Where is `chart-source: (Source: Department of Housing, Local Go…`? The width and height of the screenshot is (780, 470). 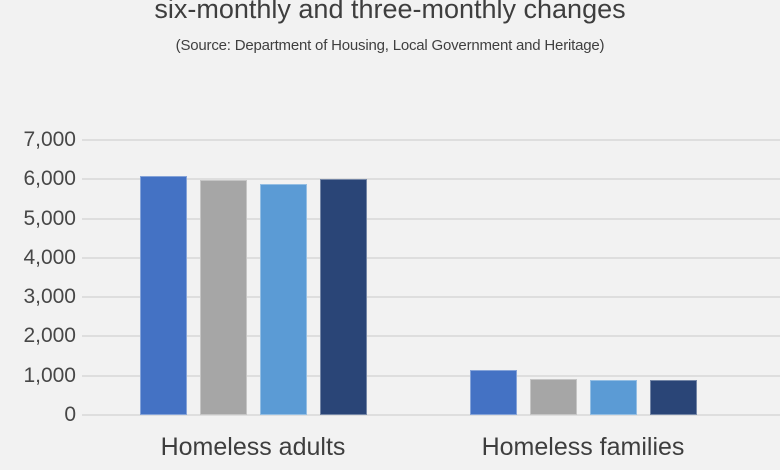
chart-source: (Source: Department of Housing, Local Go… is located at coordinates (390, 45).